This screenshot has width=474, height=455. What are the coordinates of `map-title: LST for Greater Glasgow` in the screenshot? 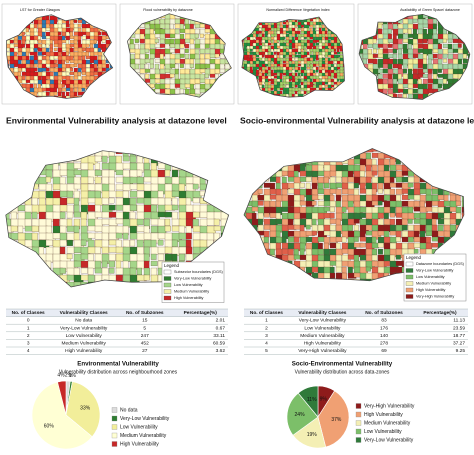 It's located at (40, 10).